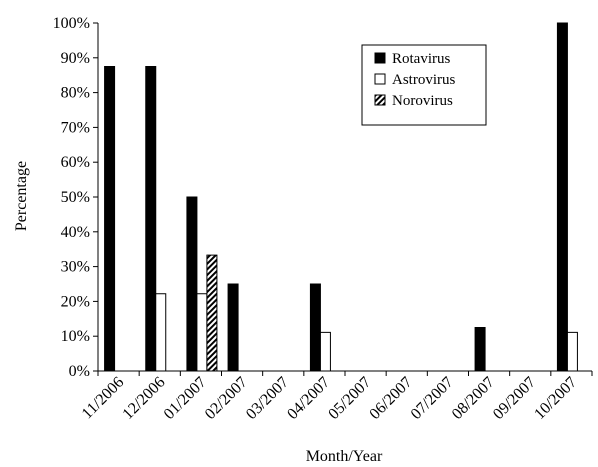  Describe the element at coordinates (75, 162) in the screenshot. I see `y-tick-label: 60%` at that location.